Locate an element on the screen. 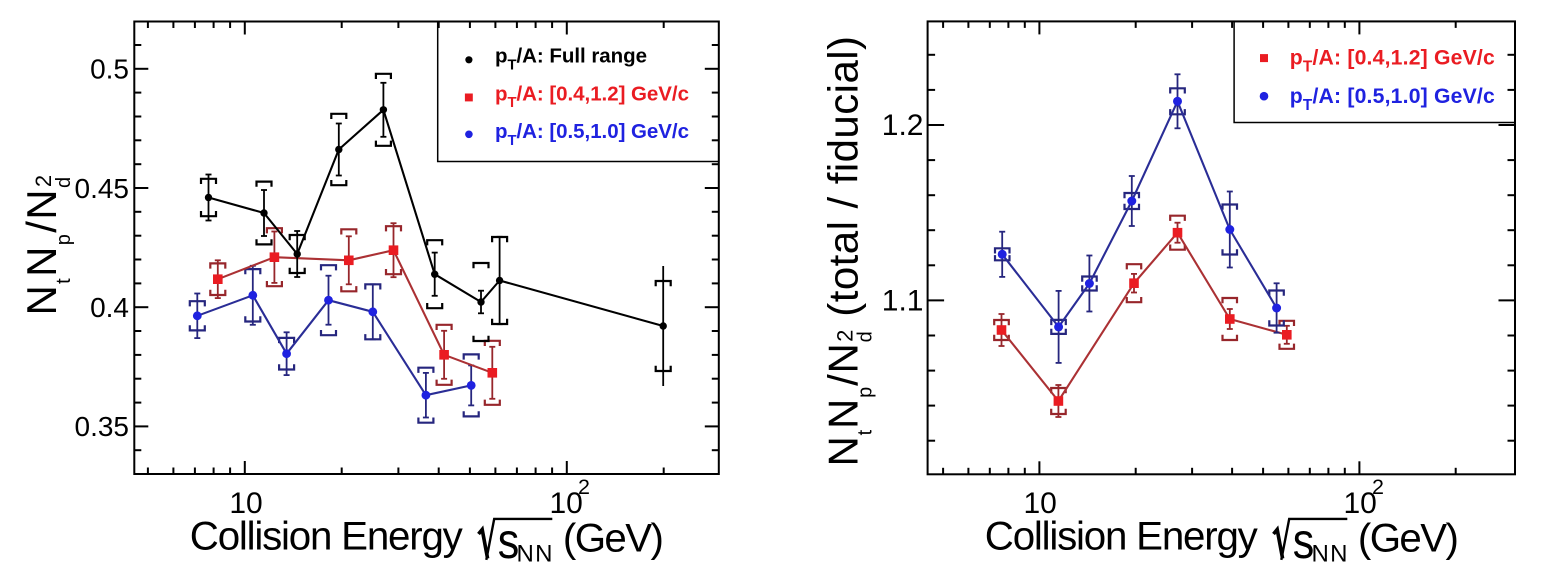  svg-text: 1.1 is located at coordinates (903, 301).